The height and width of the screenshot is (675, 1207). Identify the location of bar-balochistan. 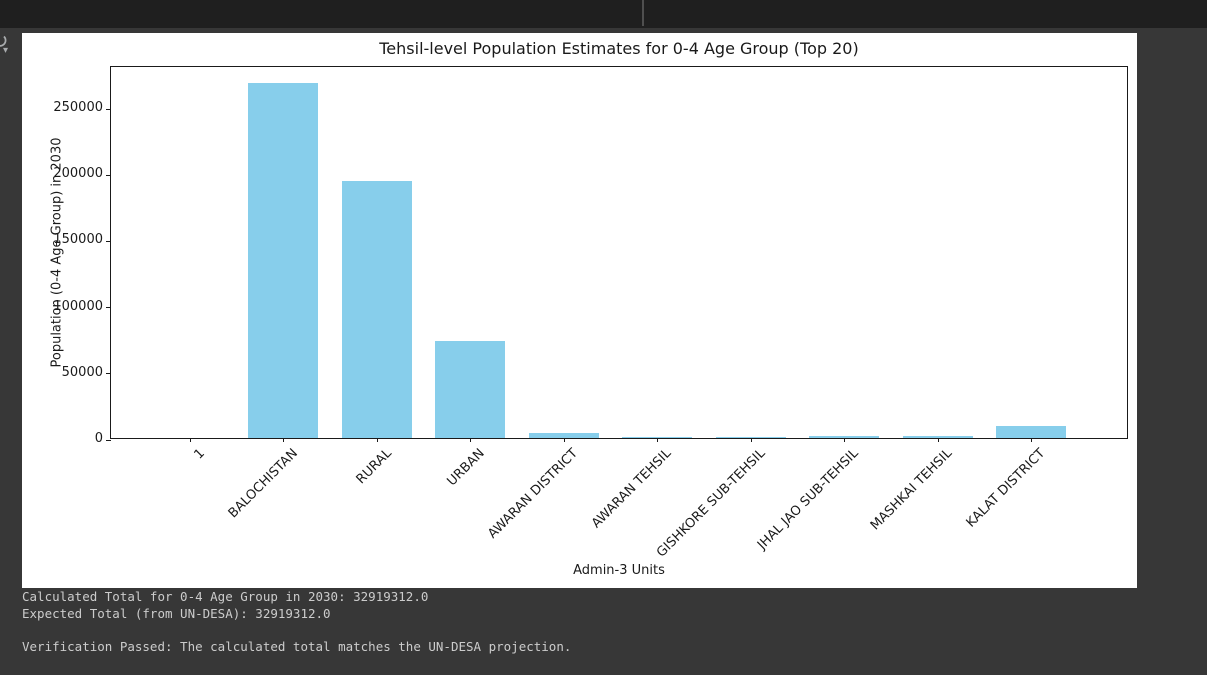
(283, 260).